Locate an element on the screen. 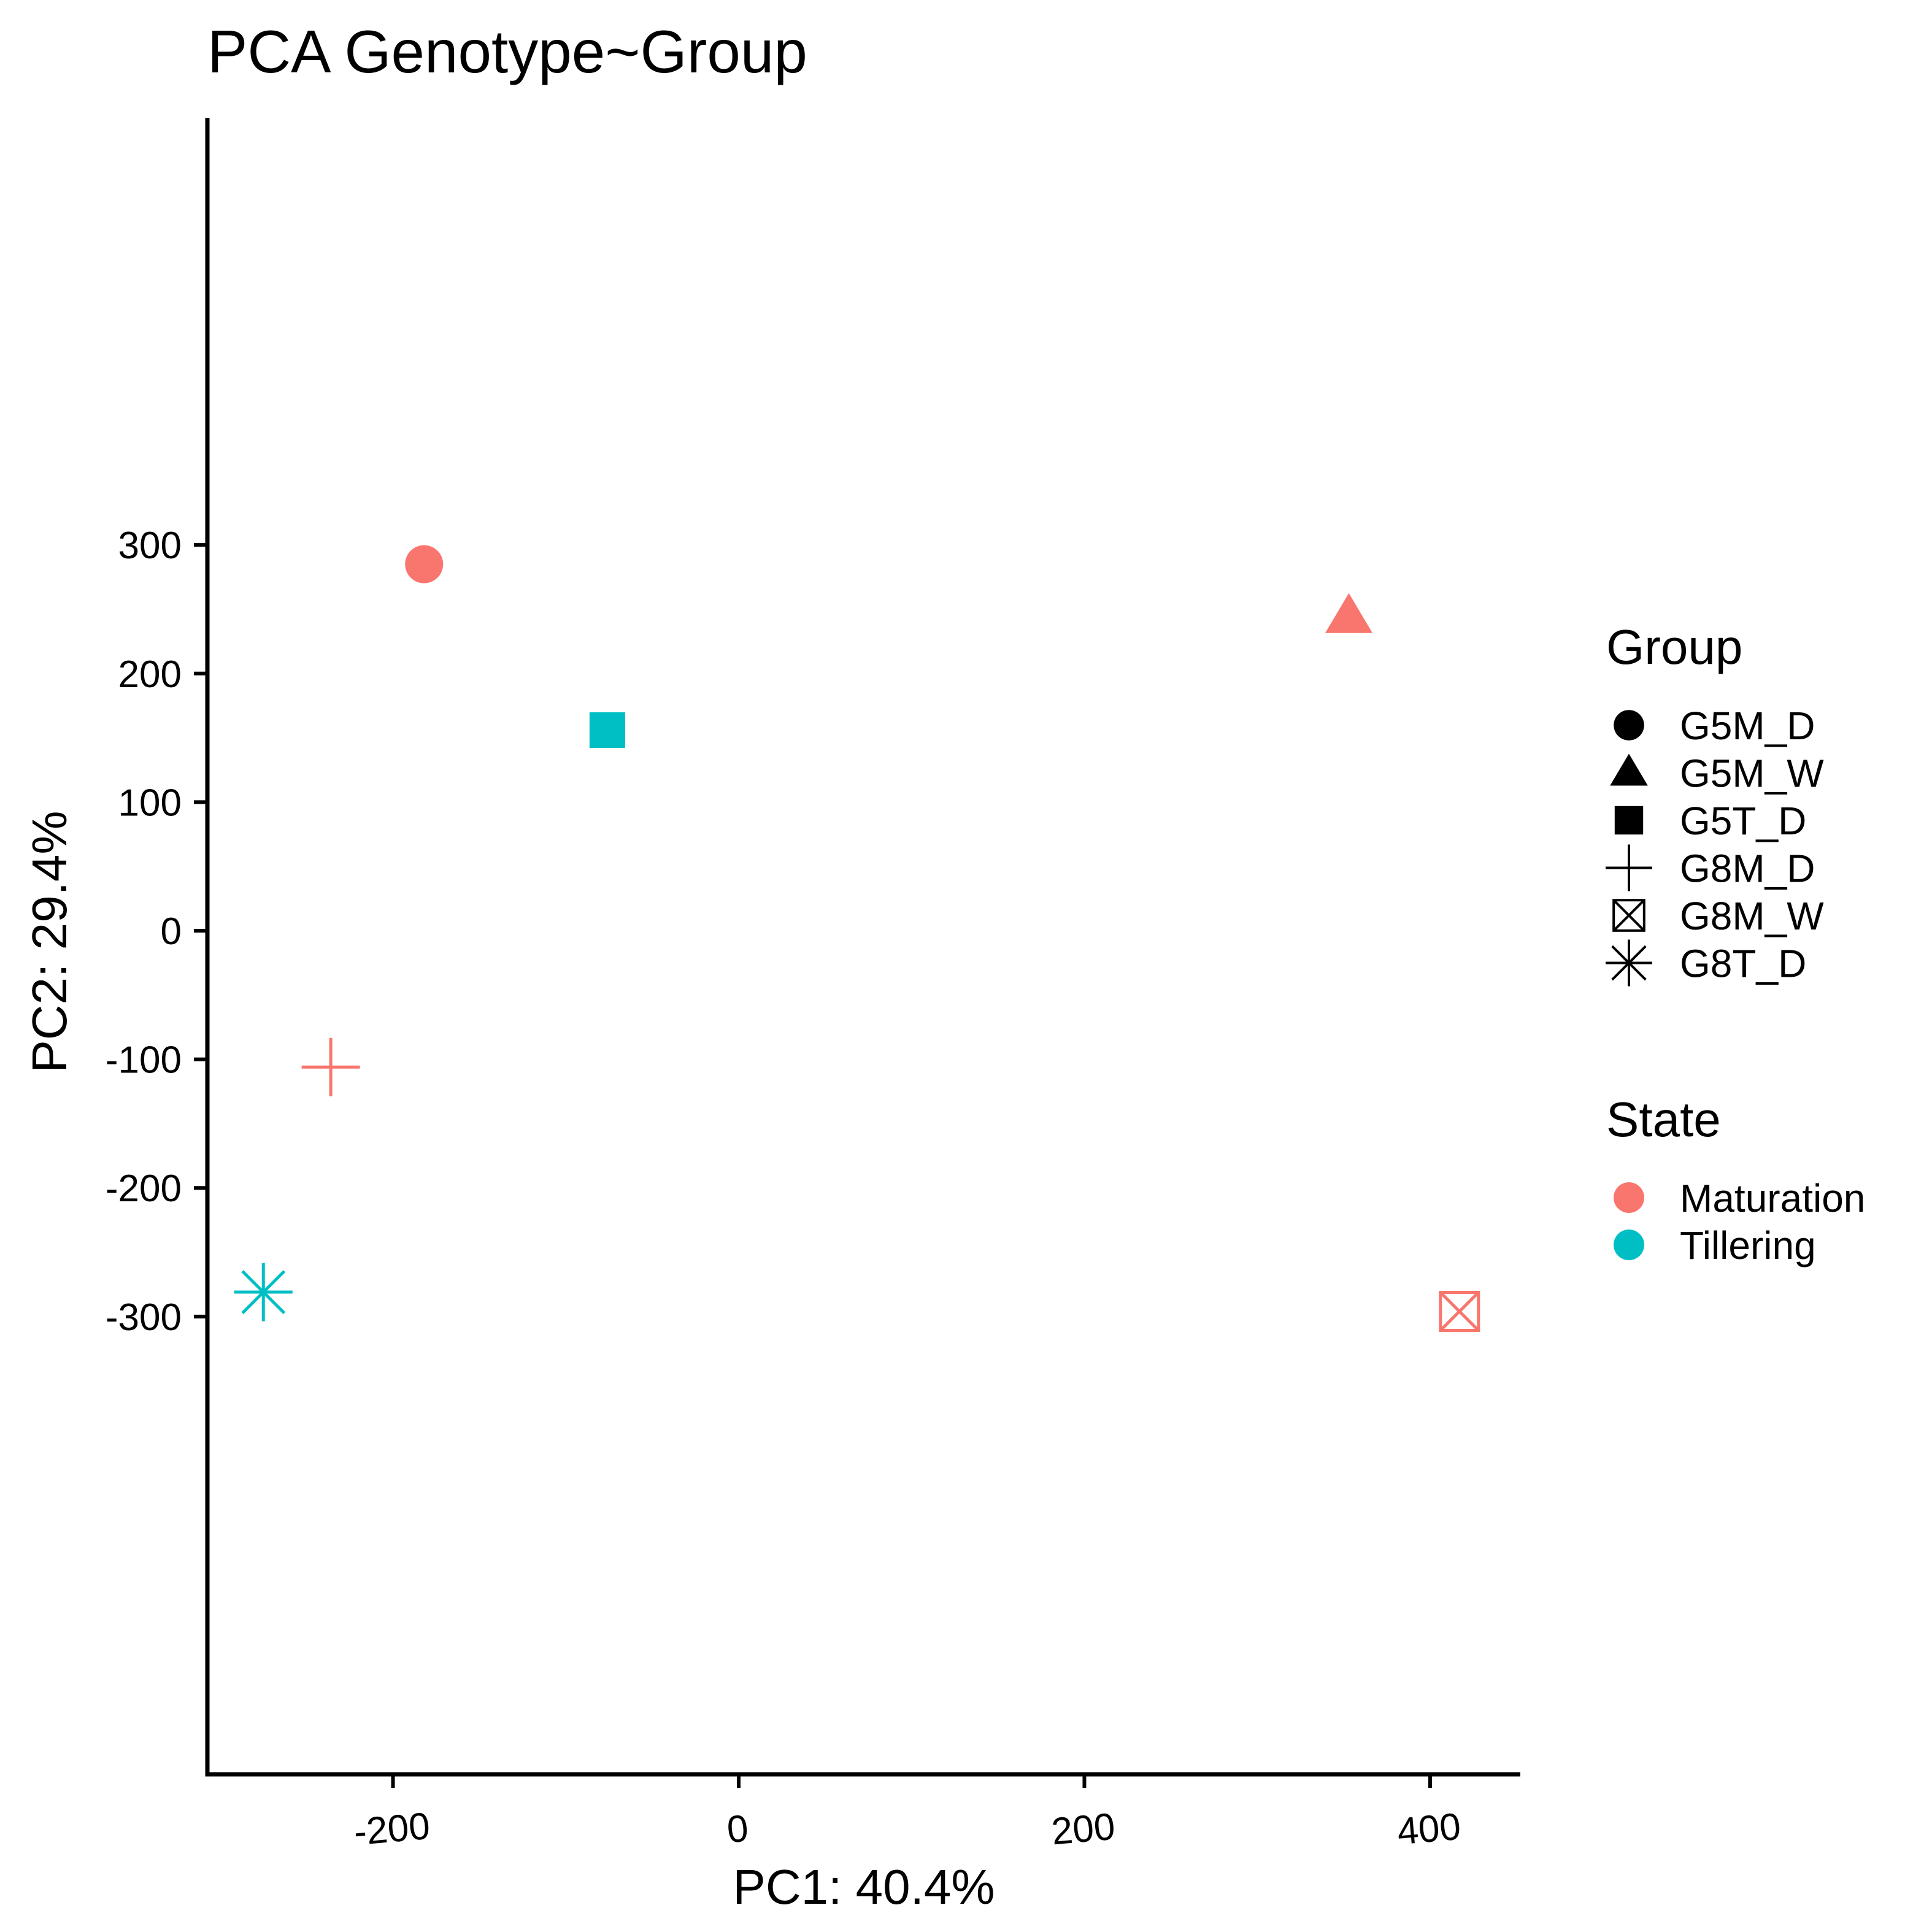 Image resolution: width=1932 pixels, height=1932 pixels. data-point-g8m-d is located at coordinates (330, 1066).